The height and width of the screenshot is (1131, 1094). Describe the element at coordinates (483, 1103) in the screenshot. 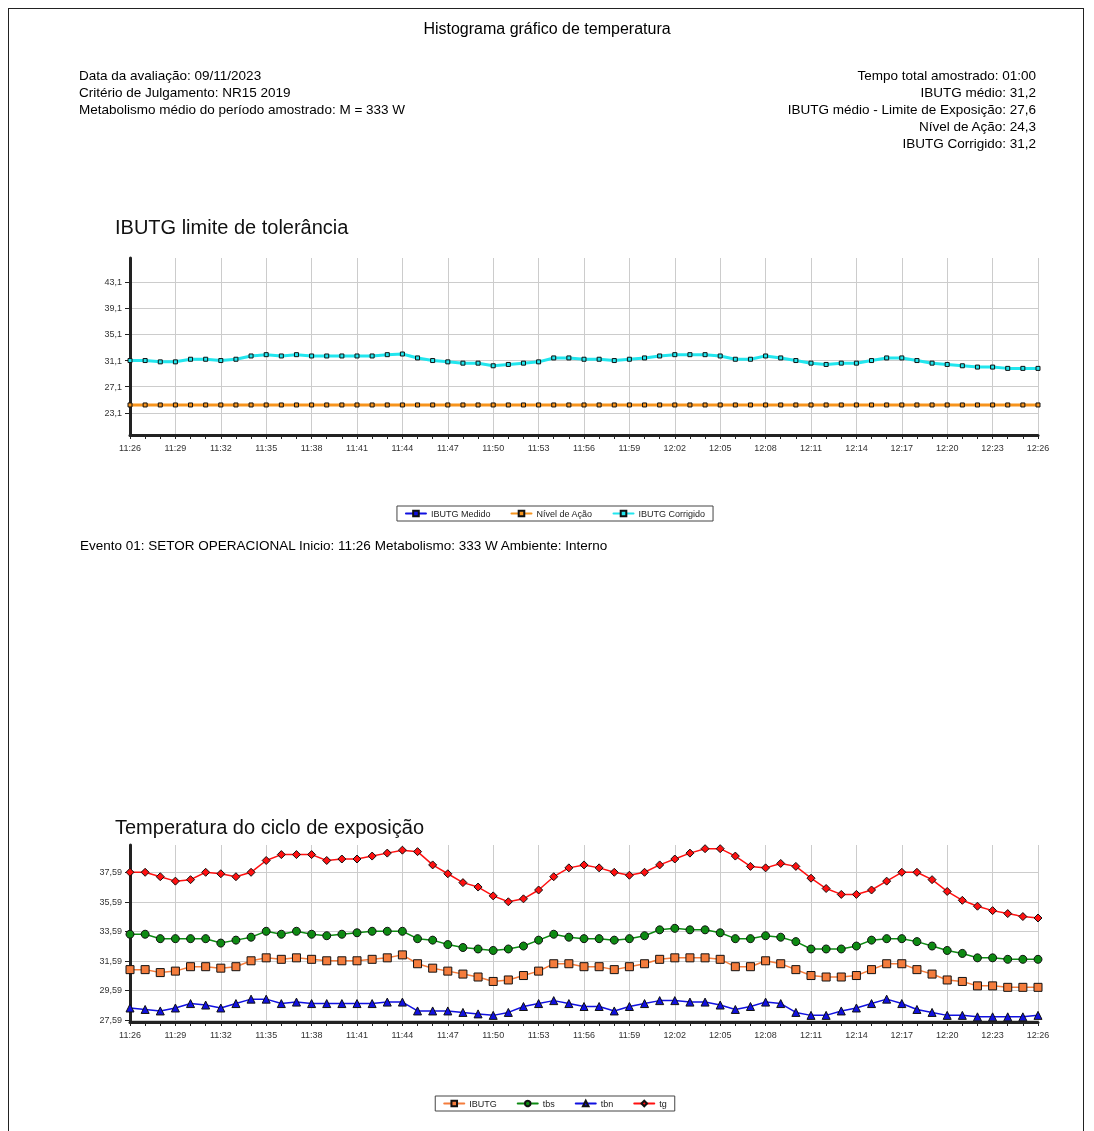

I see `legend-label: IBUTG` at that location.